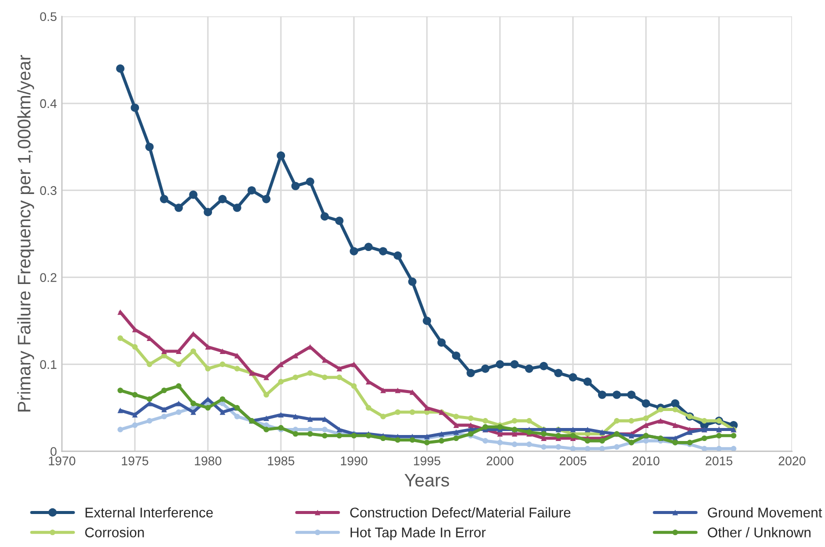  What do you see at coordinates (48, 277) in the screenshot?
I see `y-tick-label: 0.2` at bounding box center [48, 277].